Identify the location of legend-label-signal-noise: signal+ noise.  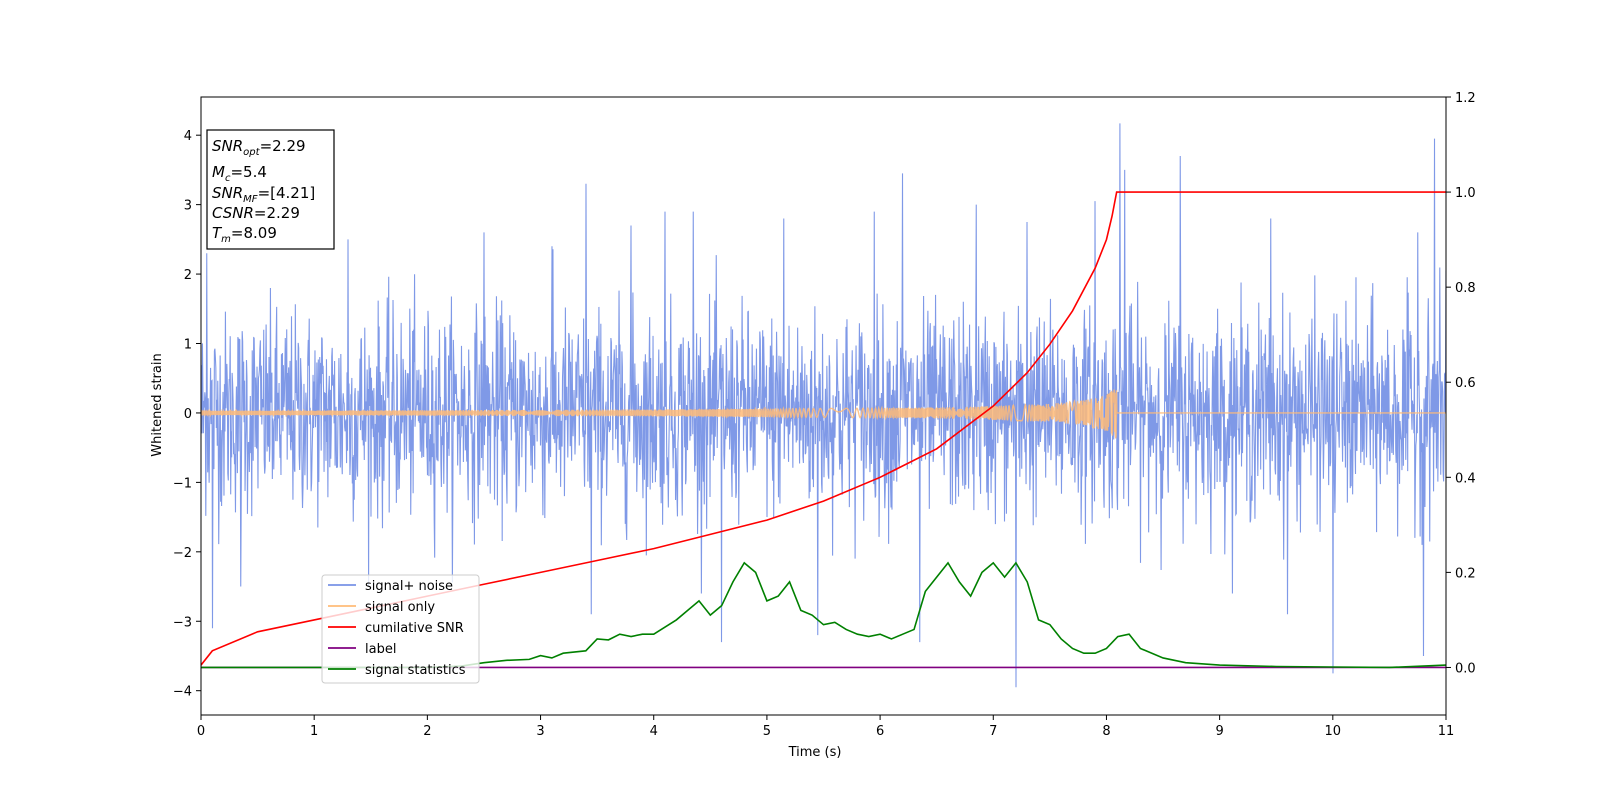
(409, 586).